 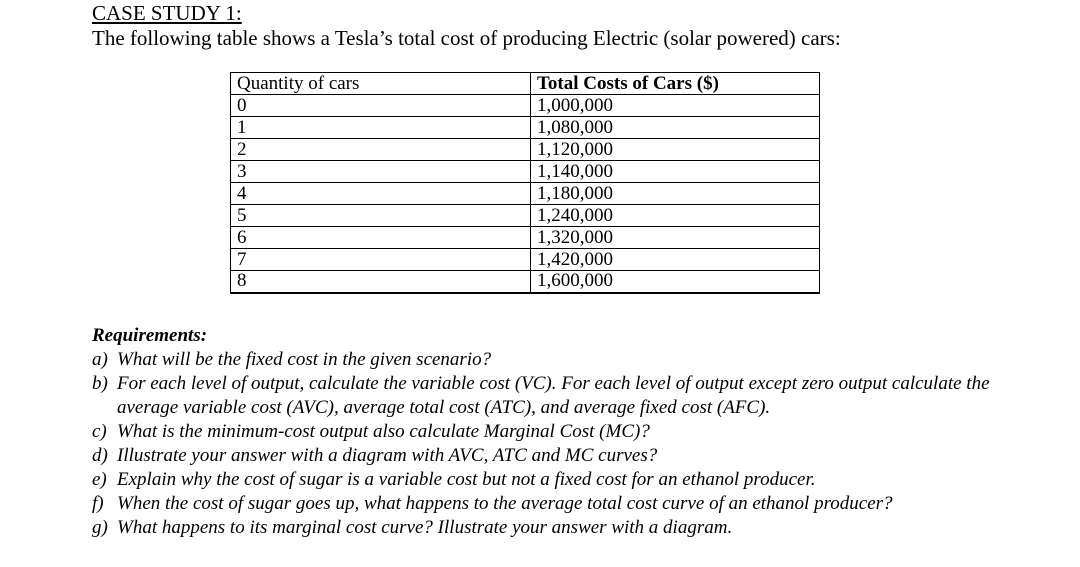 I want to click on requirement-letter: c), so click(x=99, y=431).